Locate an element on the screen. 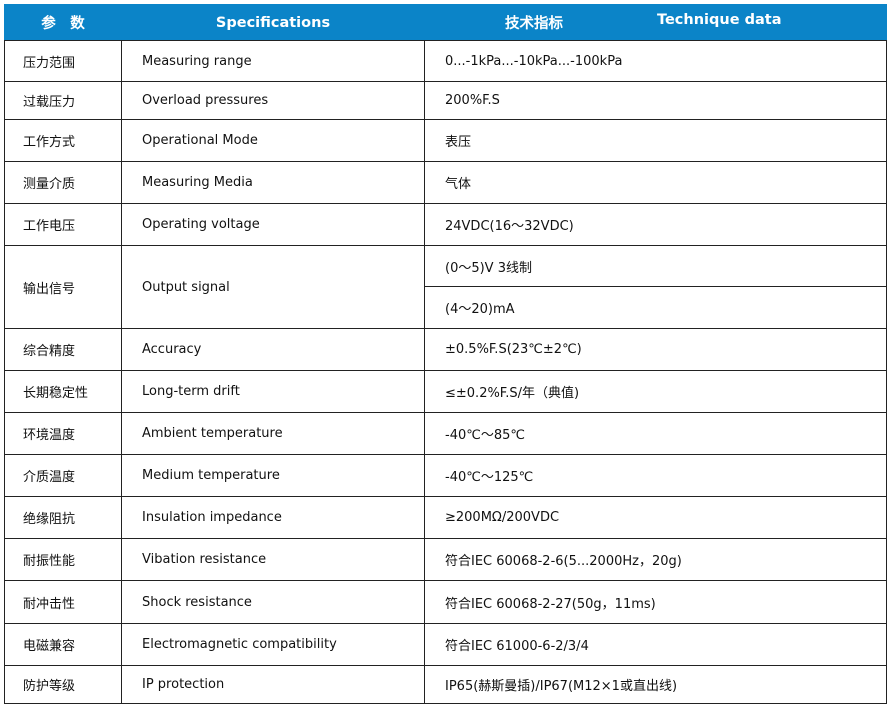 The height and width of the screenshot is (712, 892). param-en: Overload pressures is located at coordinates (273, 100).